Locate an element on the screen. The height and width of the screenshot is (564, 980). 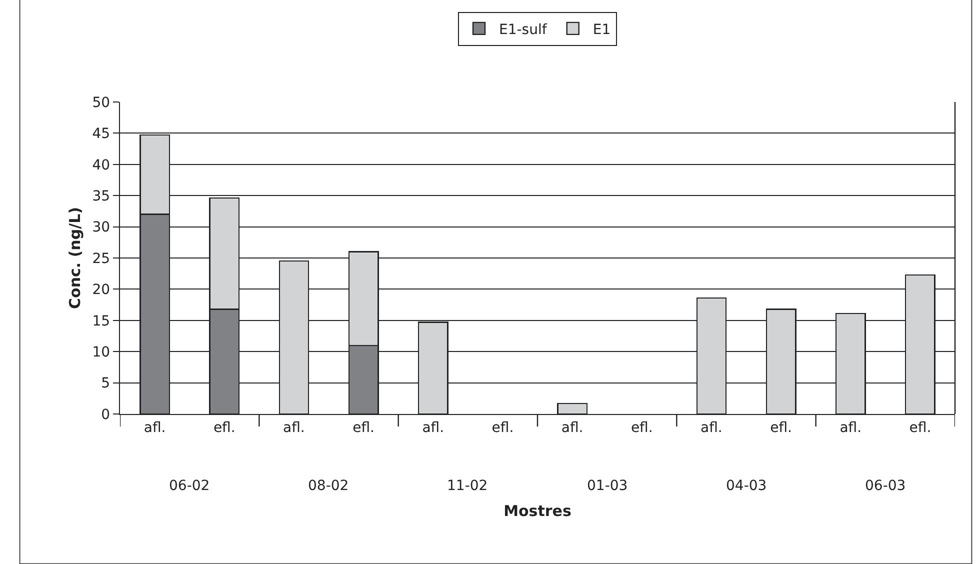
text: 04-03 is located at coordinates (746, 486).